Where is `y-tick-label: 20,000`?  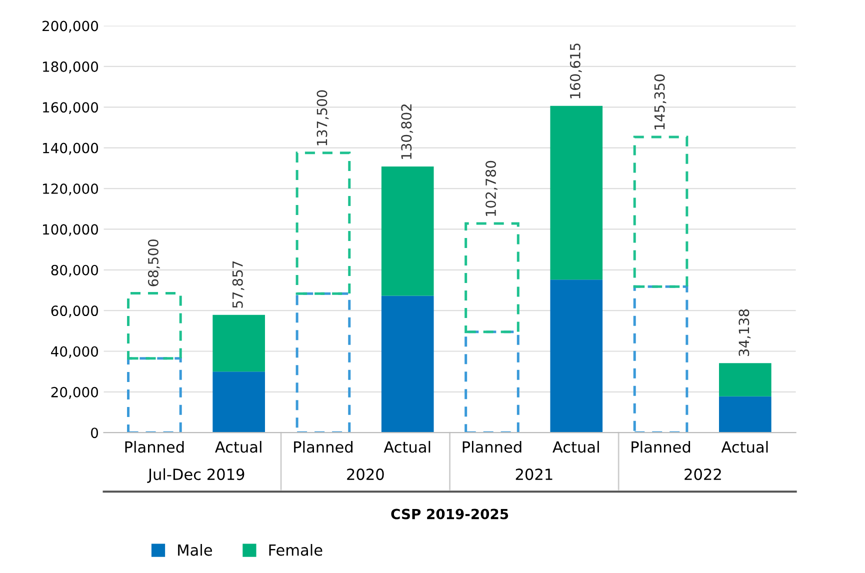
y-tick-label: 20,000 is located at coordinates (74, 392).